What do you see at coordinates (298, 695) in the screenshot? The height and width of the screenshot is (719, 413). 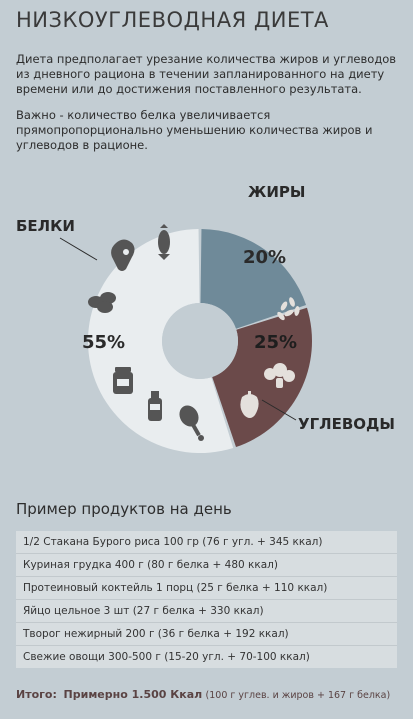 I see `total-detail: (100 г углев. и жиров + 167 г белка)` at bounding box center [298, 695].